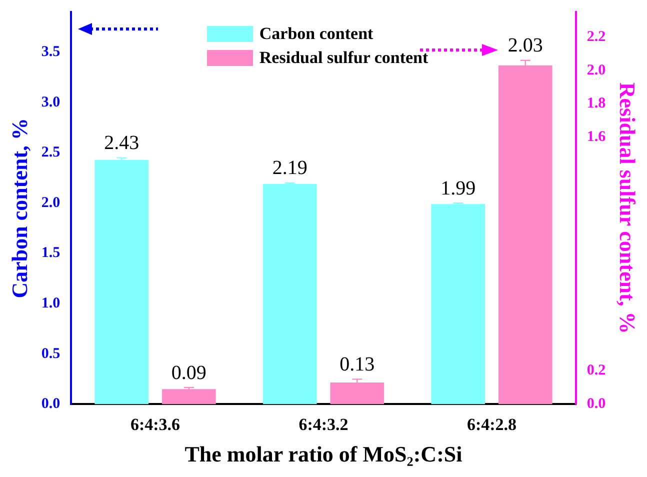 The height and width of the screenshot is (477, 647). I want to click on y-tick-label: 2.5, so click(50, 152).